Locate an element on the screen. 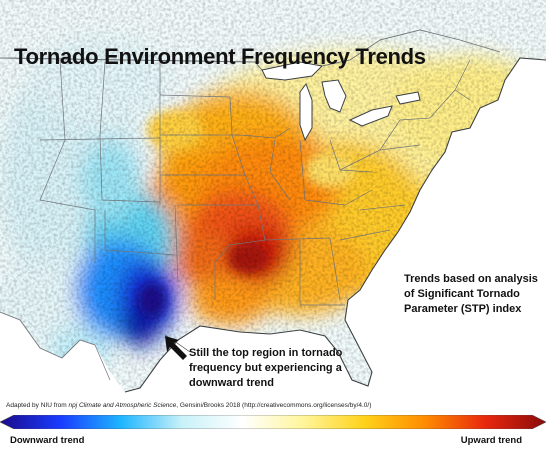  texas-note-line: downward trend is located at coordinates (231, 383).